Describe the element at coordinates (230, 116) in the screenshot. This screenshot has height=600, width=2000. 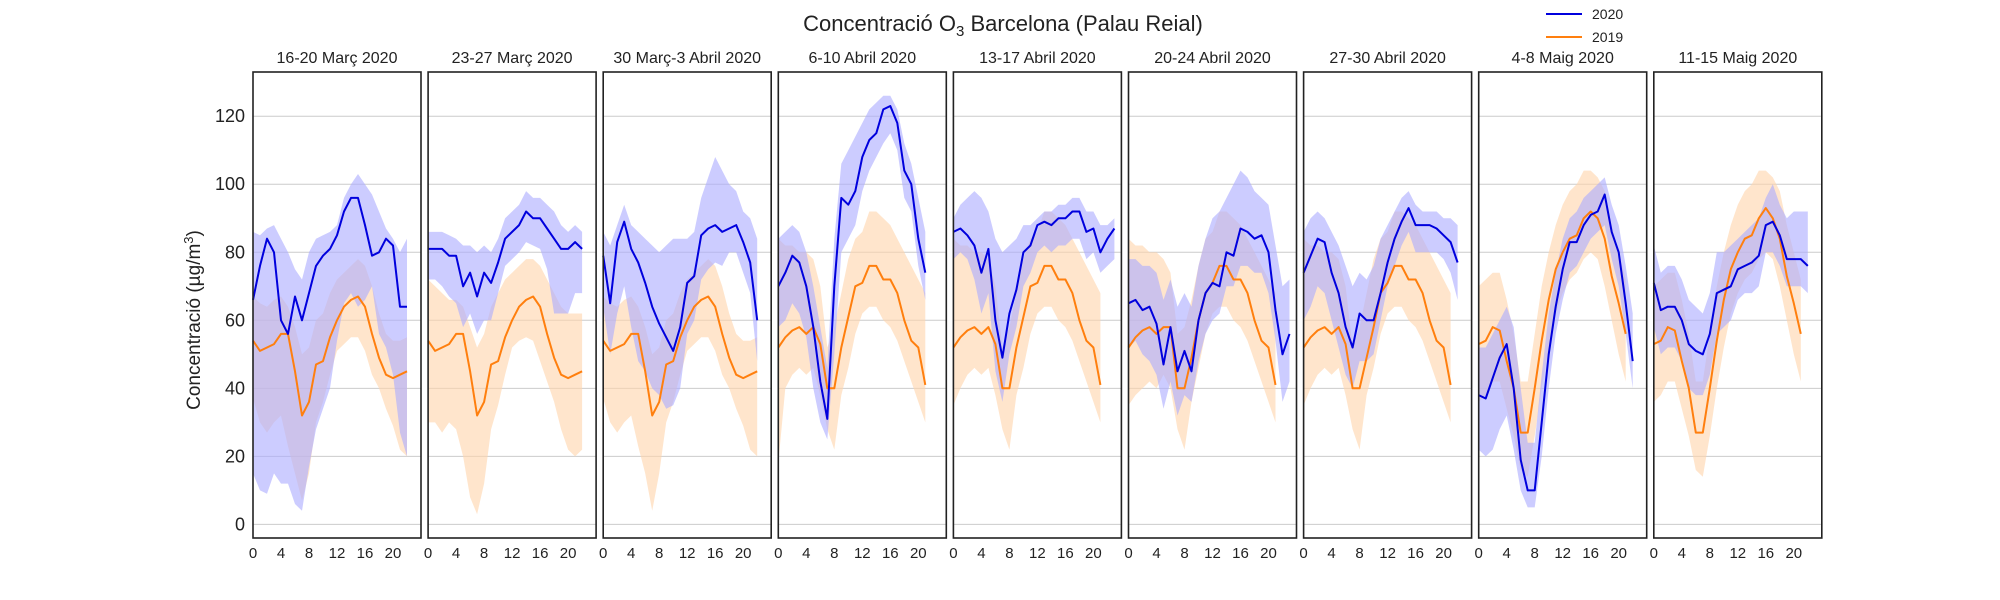
I see `y-tick-label: 120` at that location.